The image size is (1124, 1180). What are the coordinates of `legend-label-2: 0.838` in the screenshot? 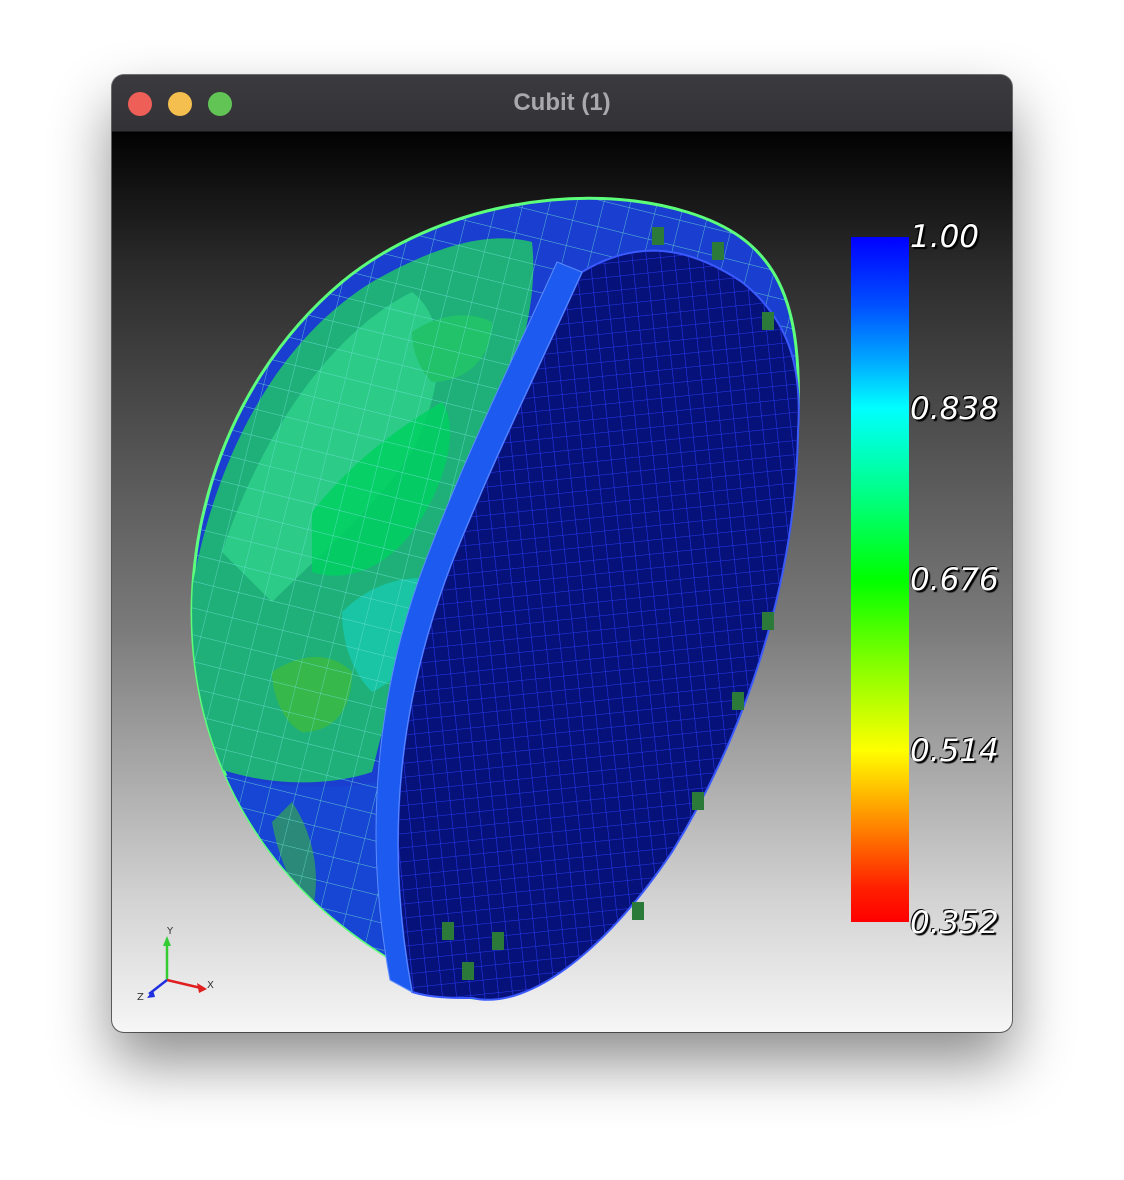 It's located at (954, 409).